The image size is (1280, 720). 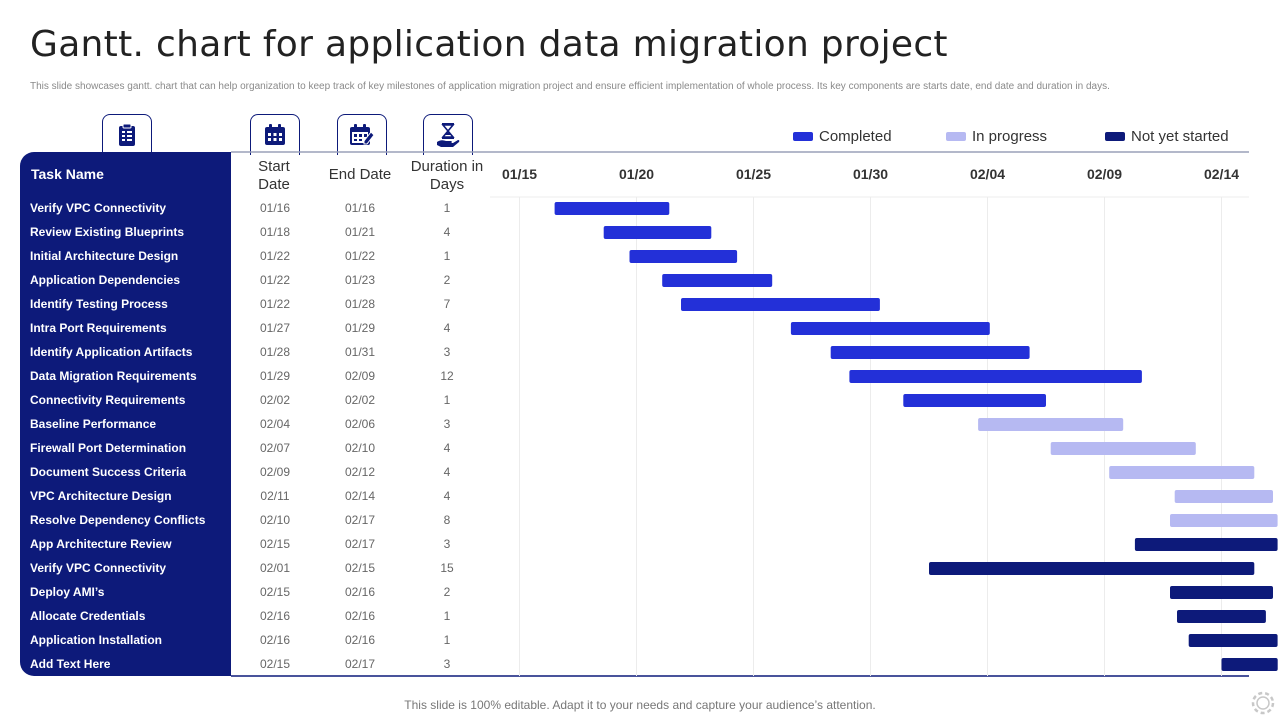 I want to click on task-name: Add Text Here, so click(x=70, y=664).